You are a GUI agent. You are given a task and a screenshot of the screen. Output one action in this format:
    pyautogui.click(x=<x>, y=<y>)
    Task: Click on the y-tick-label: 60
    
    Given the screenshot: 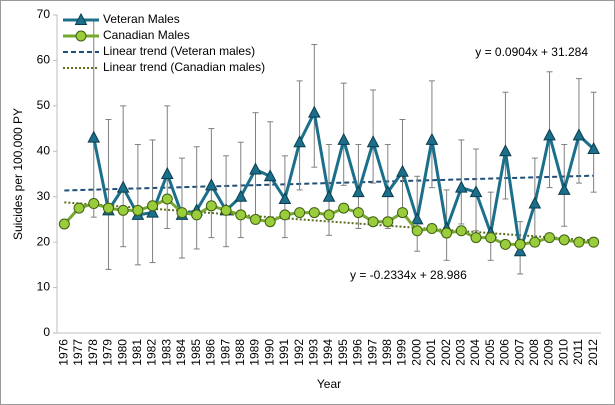 What is the action you would take?
    pyautogui.click(x=44, y=60)
    